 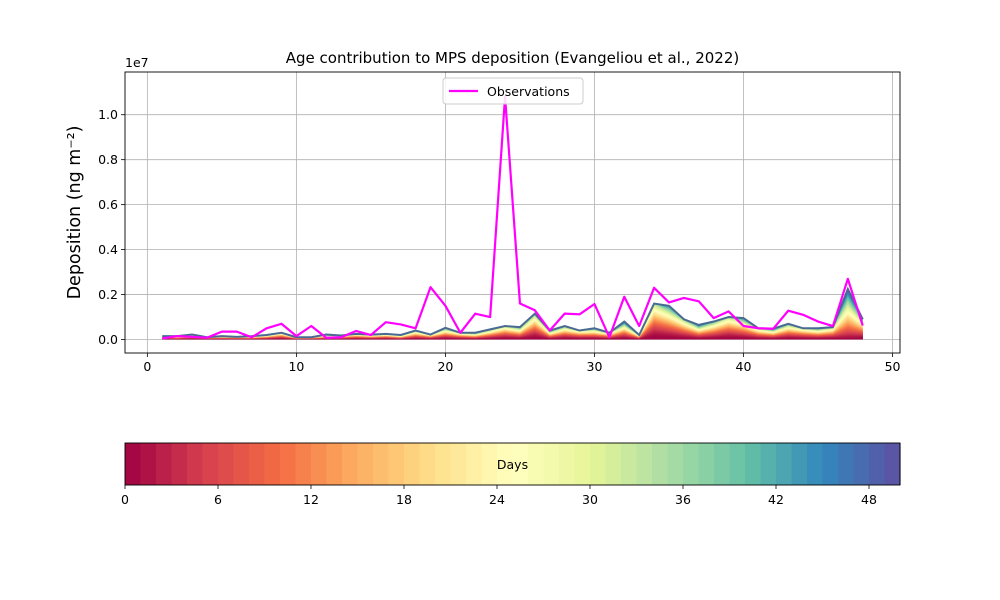 What do you see at coordinates (108, 294) in the screenshot?
I see `y-tick-label: 0.2` at bounding box center [108, 294].